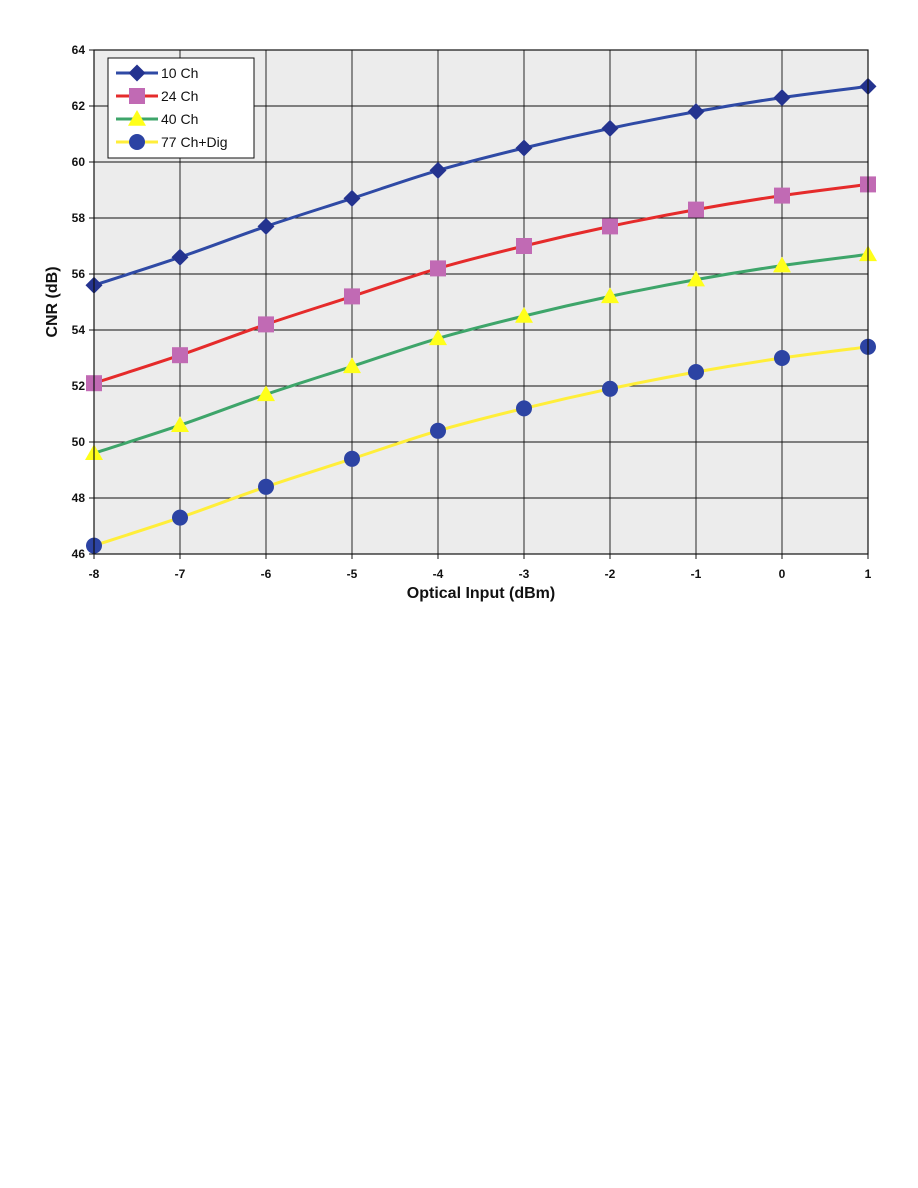 This screenshot has height=1188, width=918. What do you see at coordinates (79, 386) in the screenshot?
I see `y-tick-label: 52` at bounding box center [79, 386].